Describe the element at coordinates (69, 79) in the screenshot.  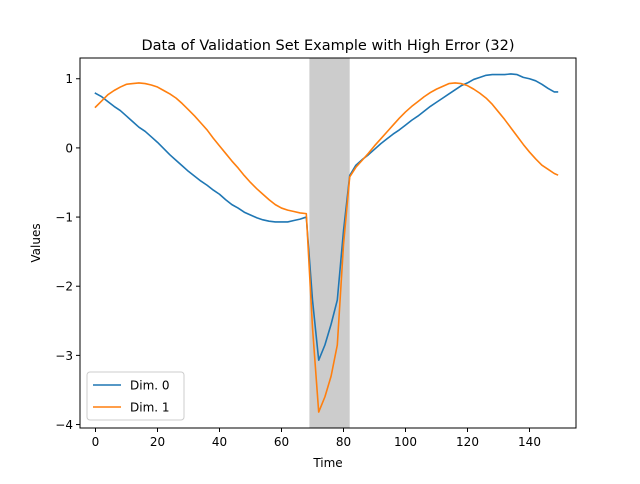
I see `y-tick-label: 1` at that location.